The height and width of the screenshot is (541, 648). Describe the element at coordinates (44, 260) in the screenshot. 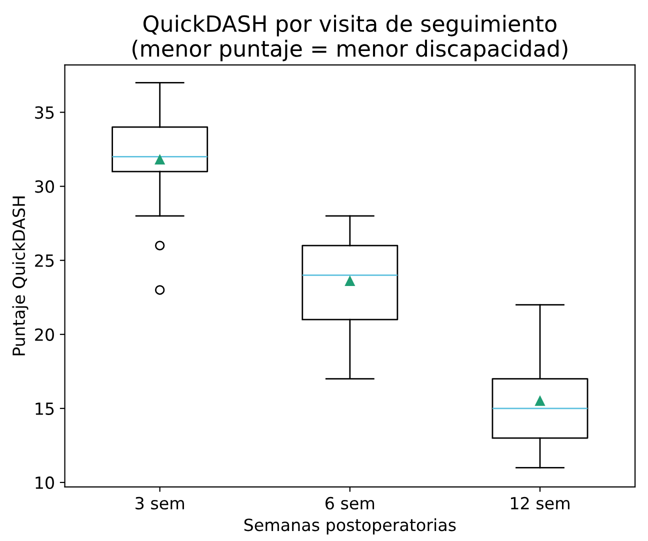

I see `y-tick-label: 25` at that location.